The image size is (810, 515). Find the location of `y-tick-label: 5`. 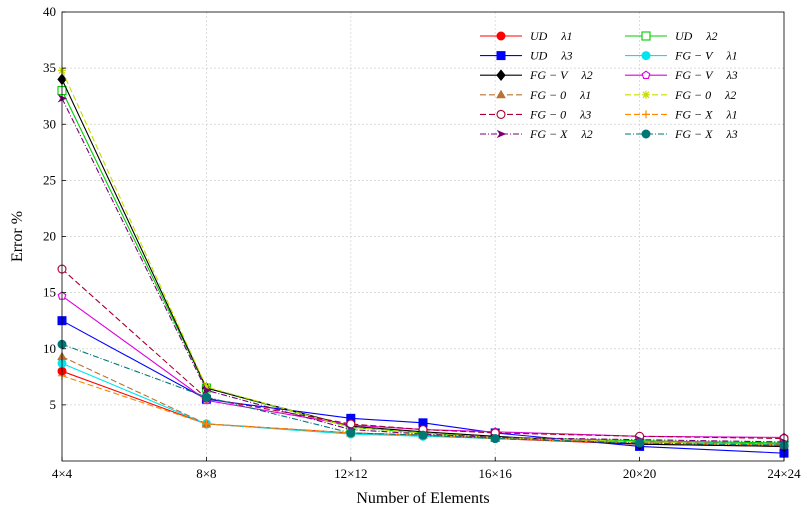

y-tick-label: 5 is located at coordinates (53, 404).